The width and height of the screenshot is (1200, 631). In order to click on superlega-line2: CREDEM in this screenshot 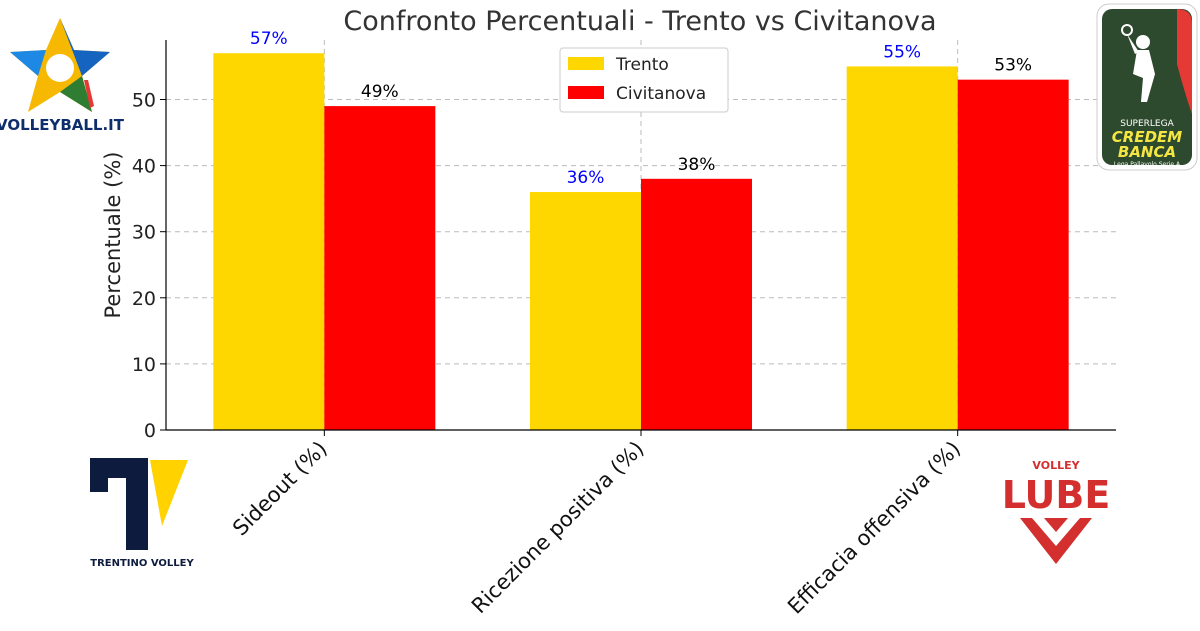, I will do `click(1147, 137)`.